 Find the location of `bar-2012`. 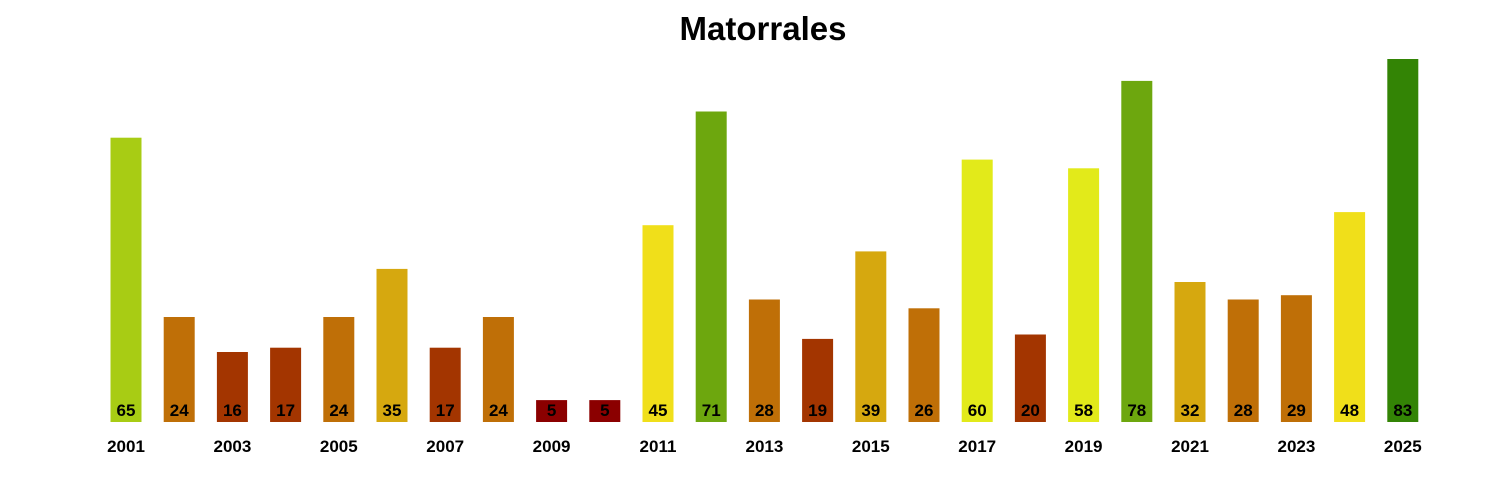

bar-2012 is located at coordinates (711, 266).